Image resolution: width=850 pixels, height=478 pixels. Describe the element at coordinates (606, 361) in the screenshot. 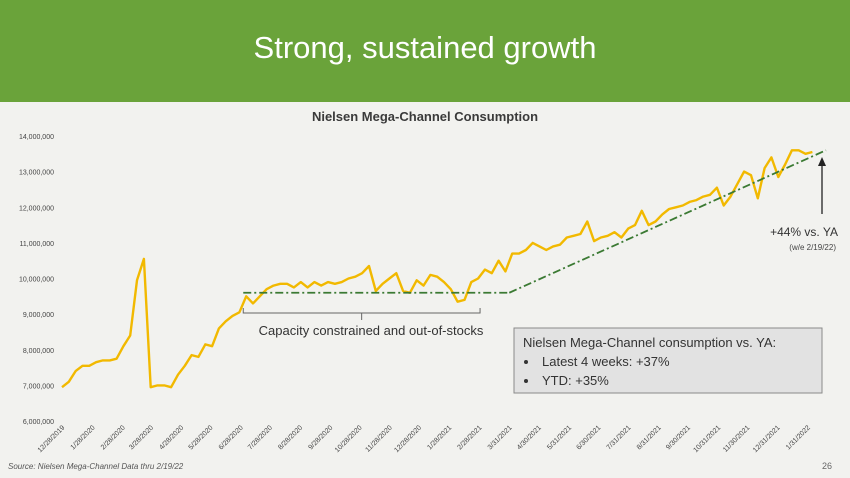

I see `callout-item: Latest 4 weeks: +37%` at that location.